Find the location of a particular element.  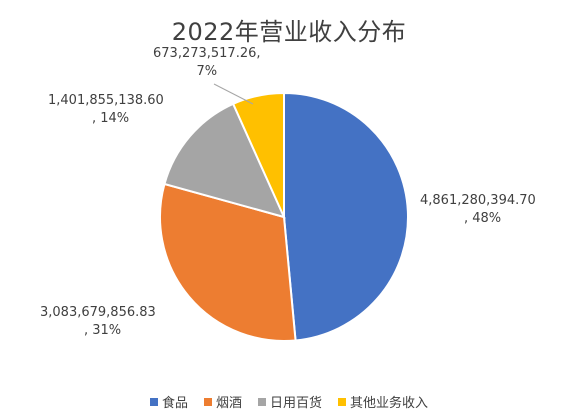

legend-label-food: 食品 is located at coordinates (174, 403).